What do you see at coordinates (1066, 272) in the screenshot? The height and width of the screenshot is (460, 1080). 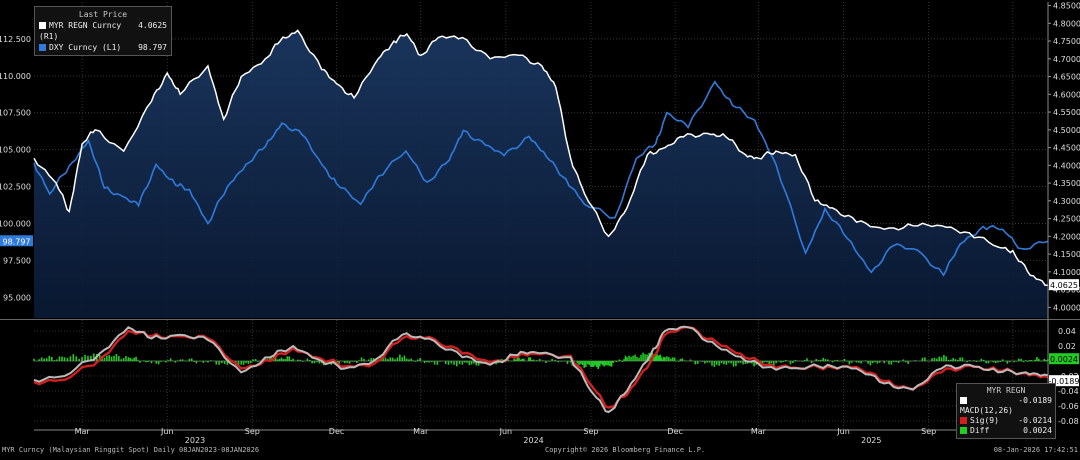 I see `y-right-tick-label-2: 4.1000` at bounding box center [1066, 272].